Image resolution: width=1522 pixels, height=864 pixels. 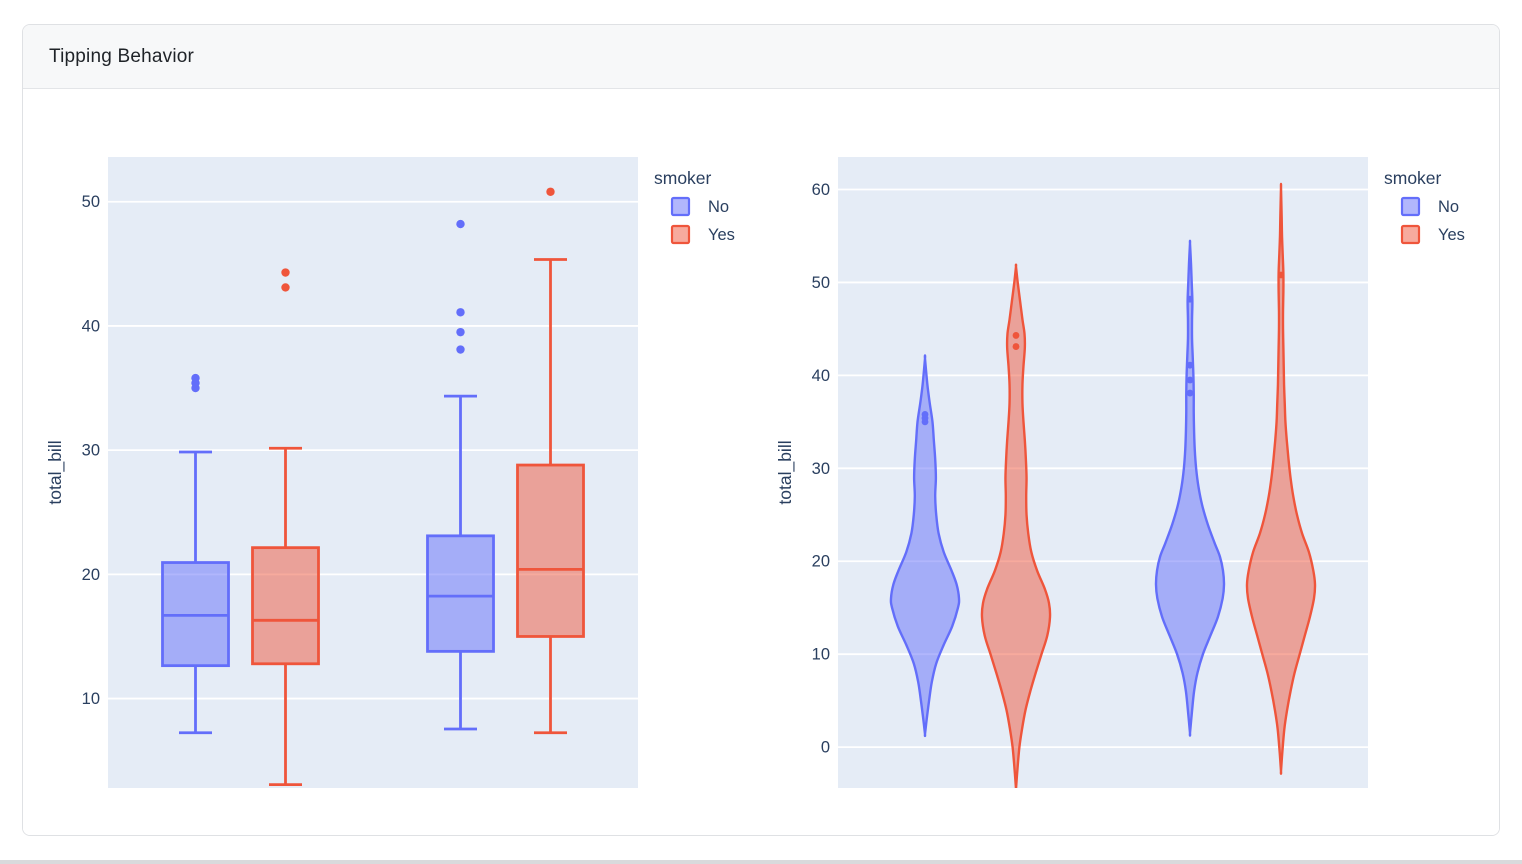 What do you see at coordinates (761, 862) in the screenshot?
I see `screen-bottom-strip` at bounding box center [761, 862].